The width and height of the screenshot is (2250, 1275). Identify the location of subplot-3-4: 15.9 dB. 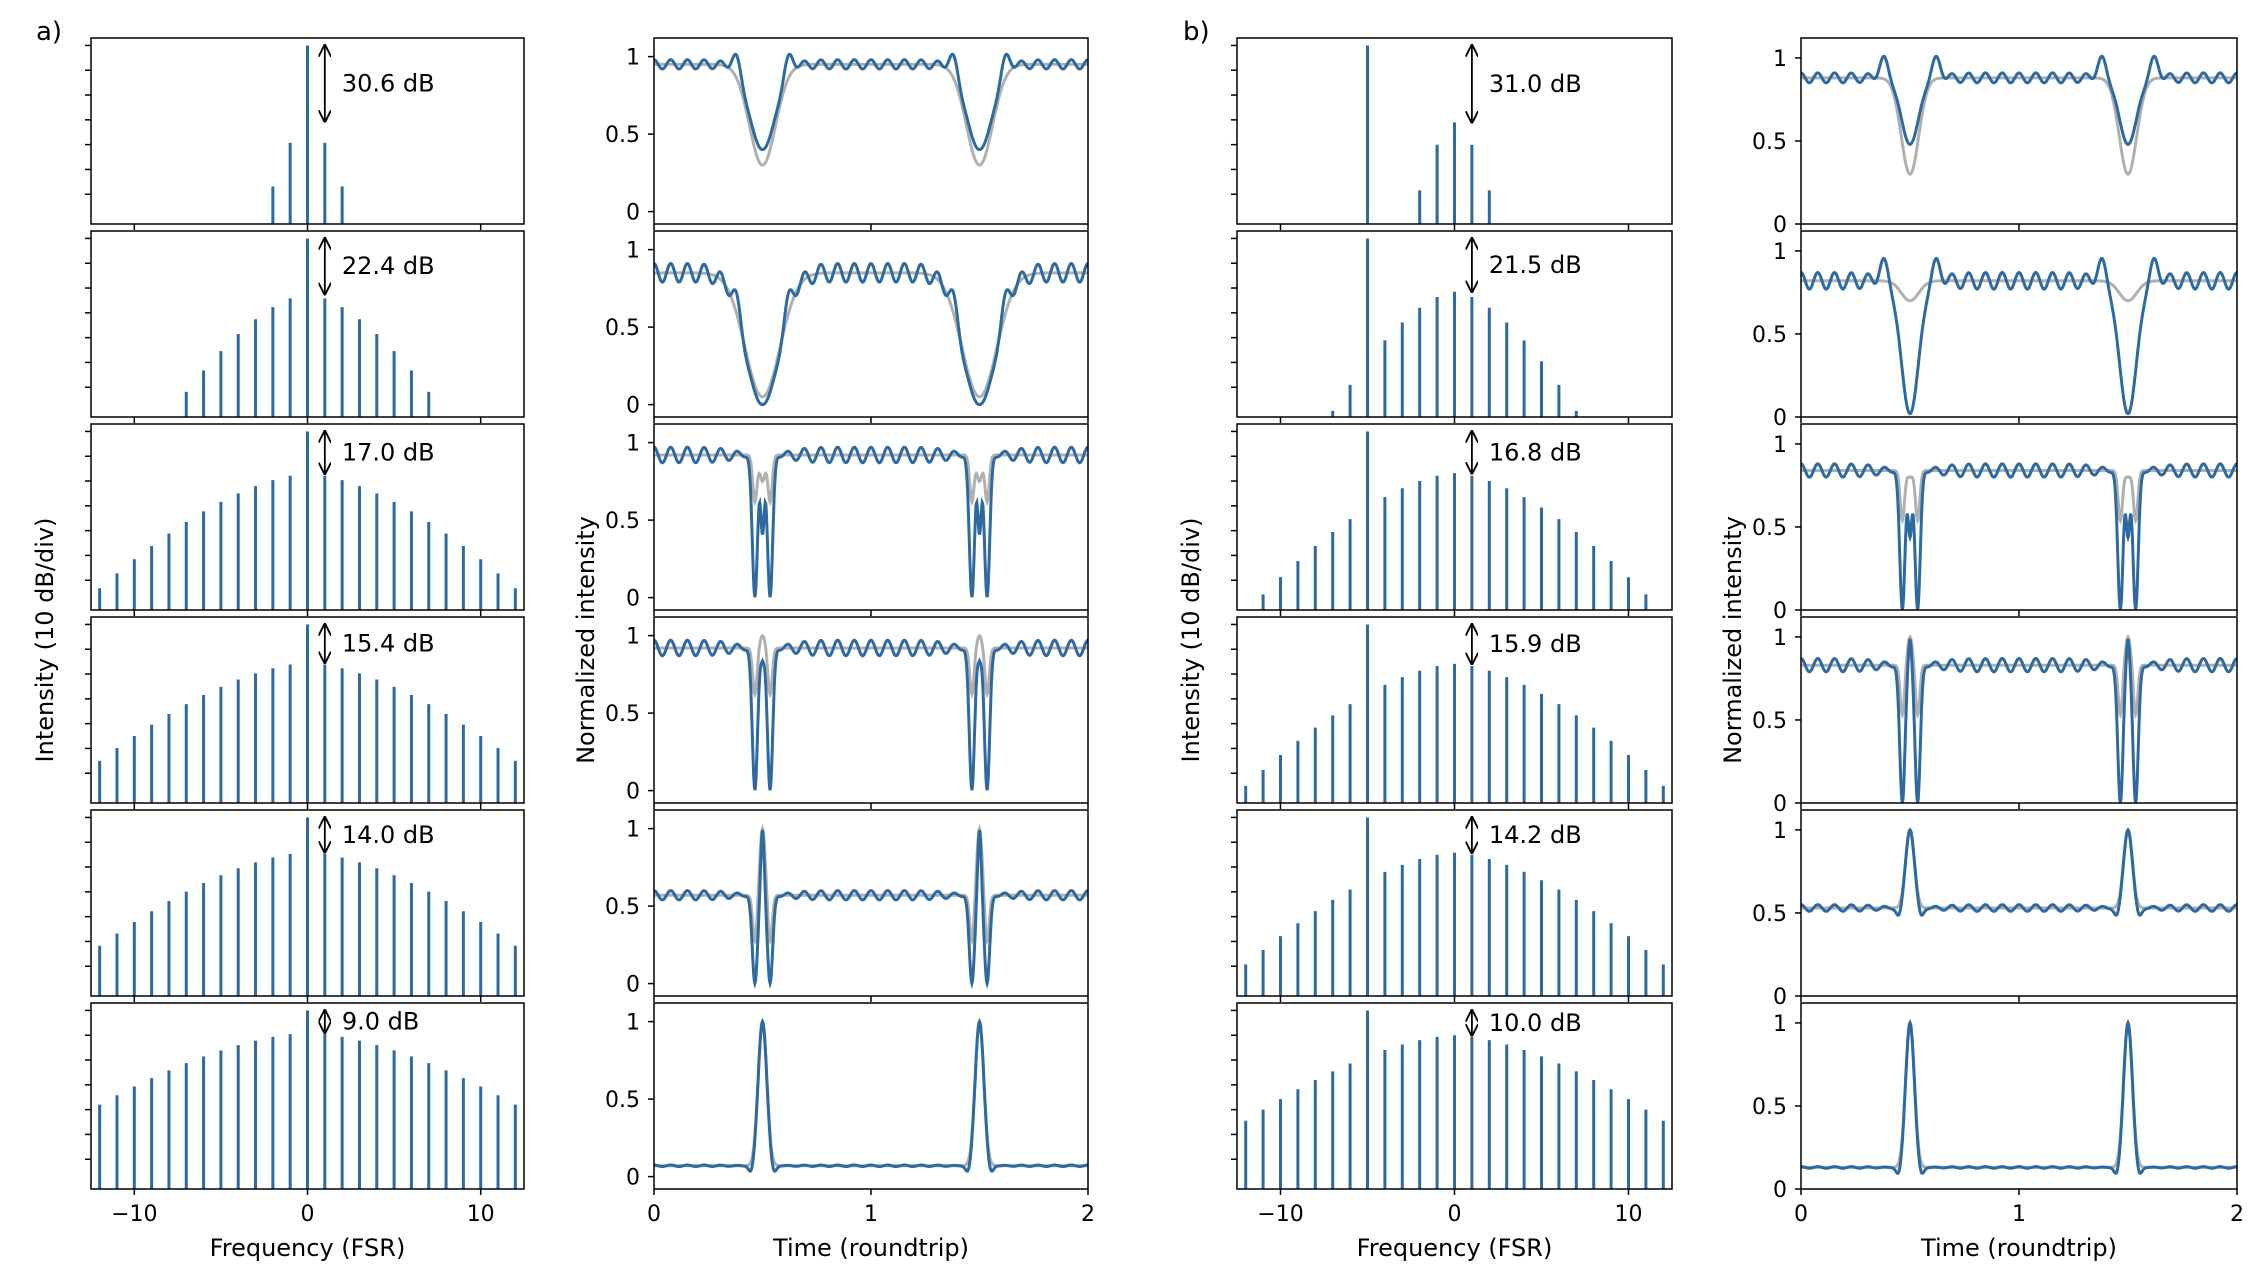
(1452, 712).